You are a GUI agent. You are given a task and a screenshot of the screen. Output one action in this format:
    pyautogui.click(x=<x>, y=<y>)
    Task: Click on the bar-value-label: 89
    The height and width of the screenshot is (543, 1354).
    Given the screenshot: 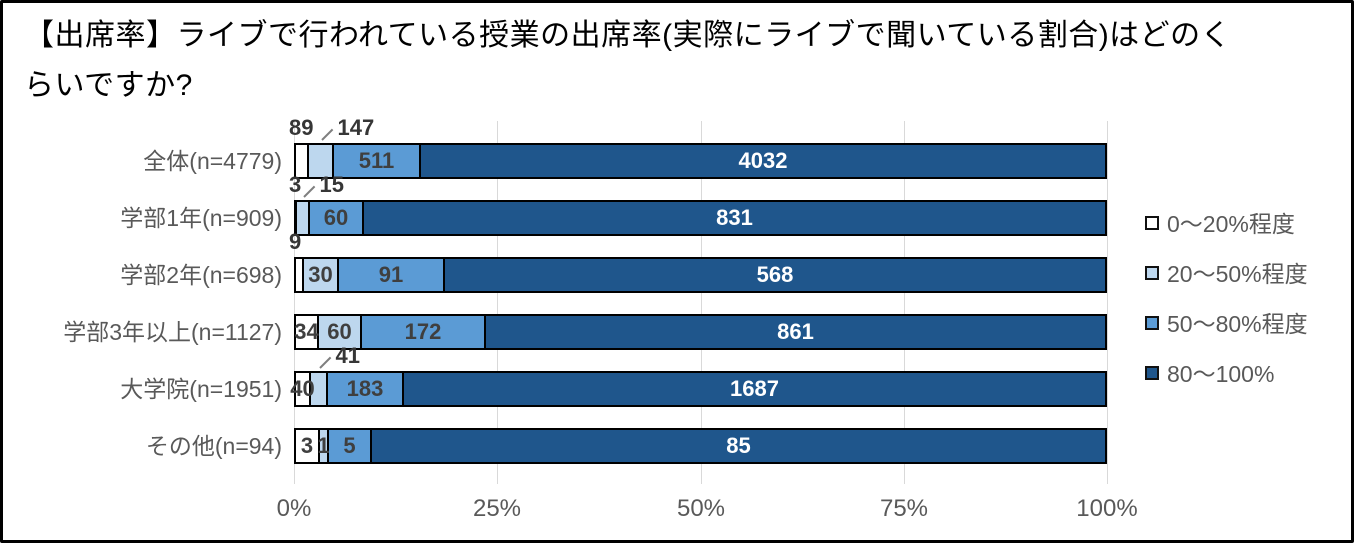 What is the action you would take?
    pyautogui.click(x=301, y=127)
    